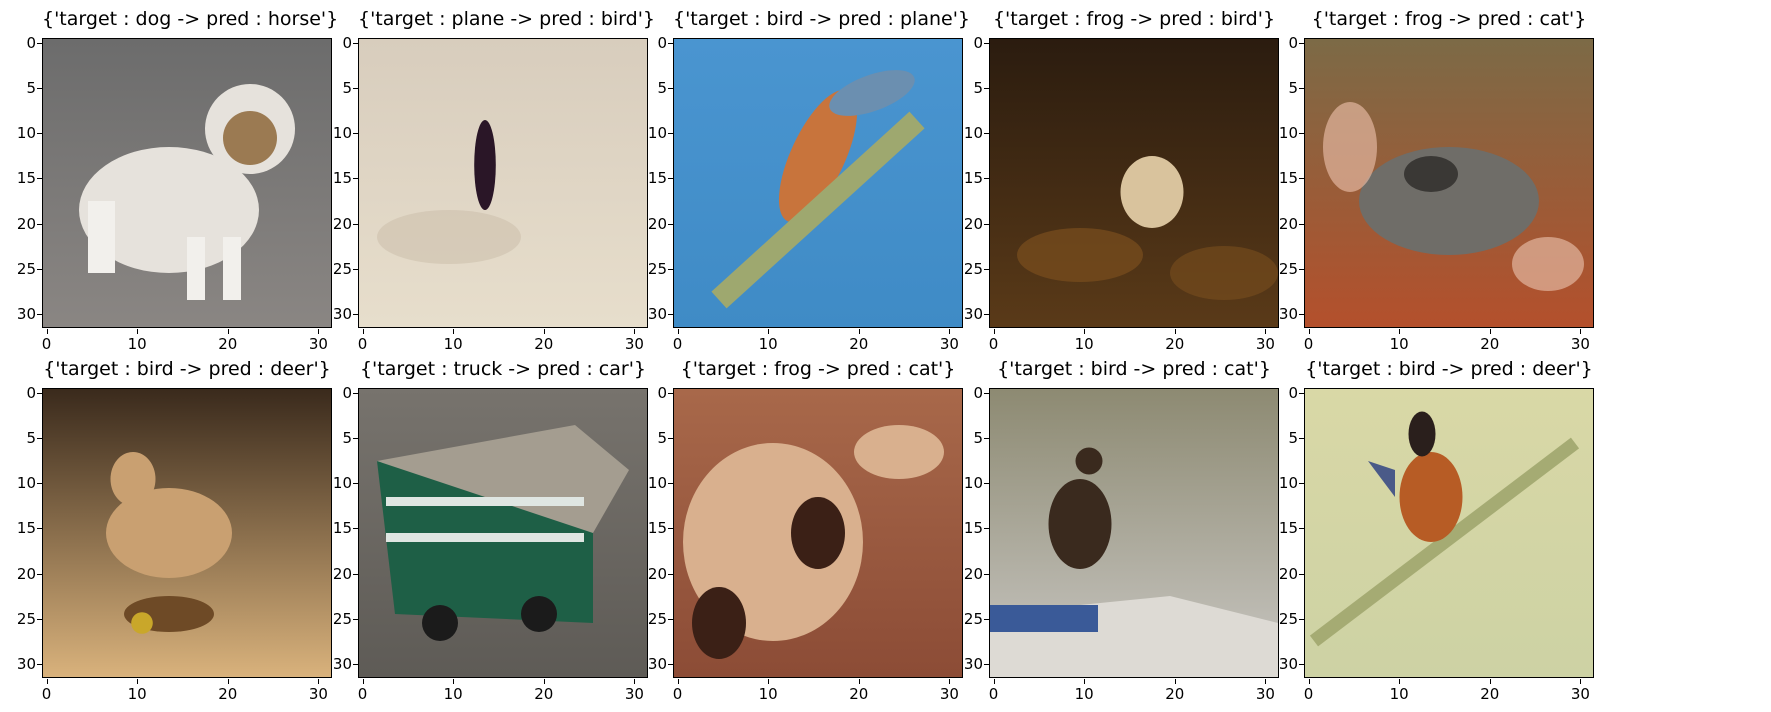  I want to click on panel-title: {'target : truck -> pred : car'}, so click(503, 369).